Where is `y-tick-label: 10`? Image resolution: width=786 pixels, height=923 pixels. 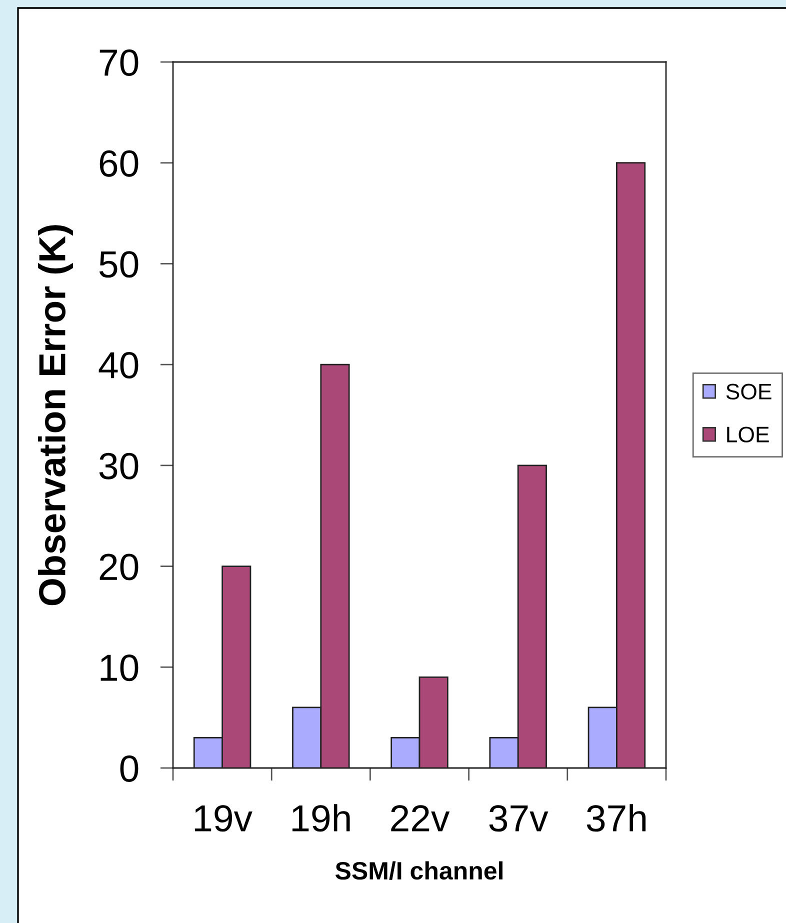
y-tick-label: 10 is located at coordinates (119, 668).